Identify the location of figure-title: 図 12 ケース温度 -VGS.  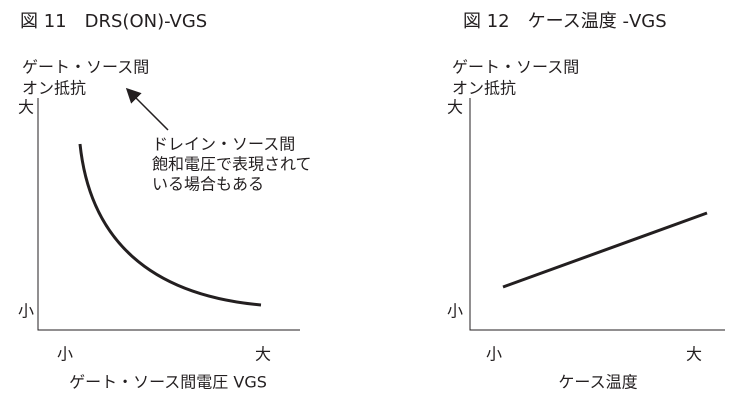
(565, 21).